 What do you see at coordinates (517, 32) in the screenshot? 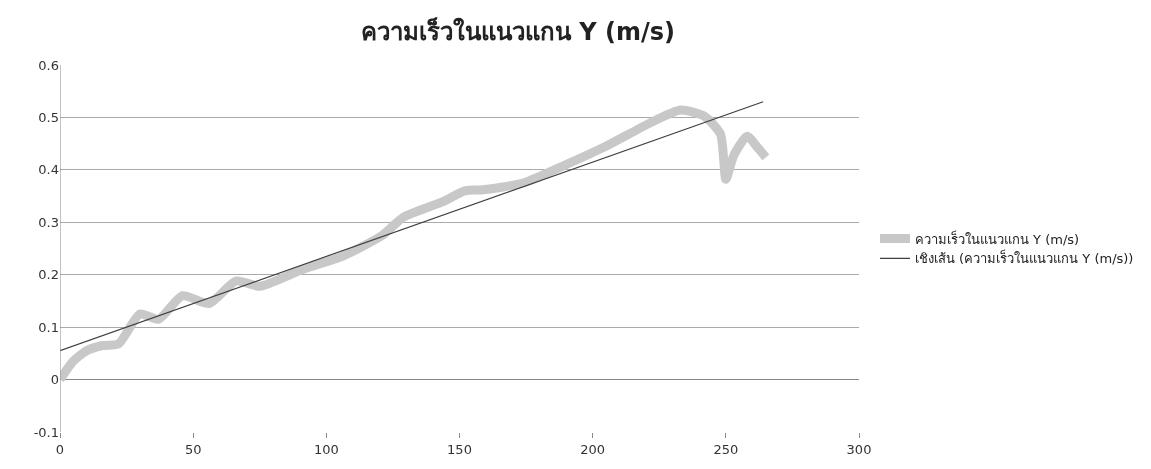
I see `chart-title: ความเร็วในแนวแกน Y (m/s)` at bounding box center [517, 32].